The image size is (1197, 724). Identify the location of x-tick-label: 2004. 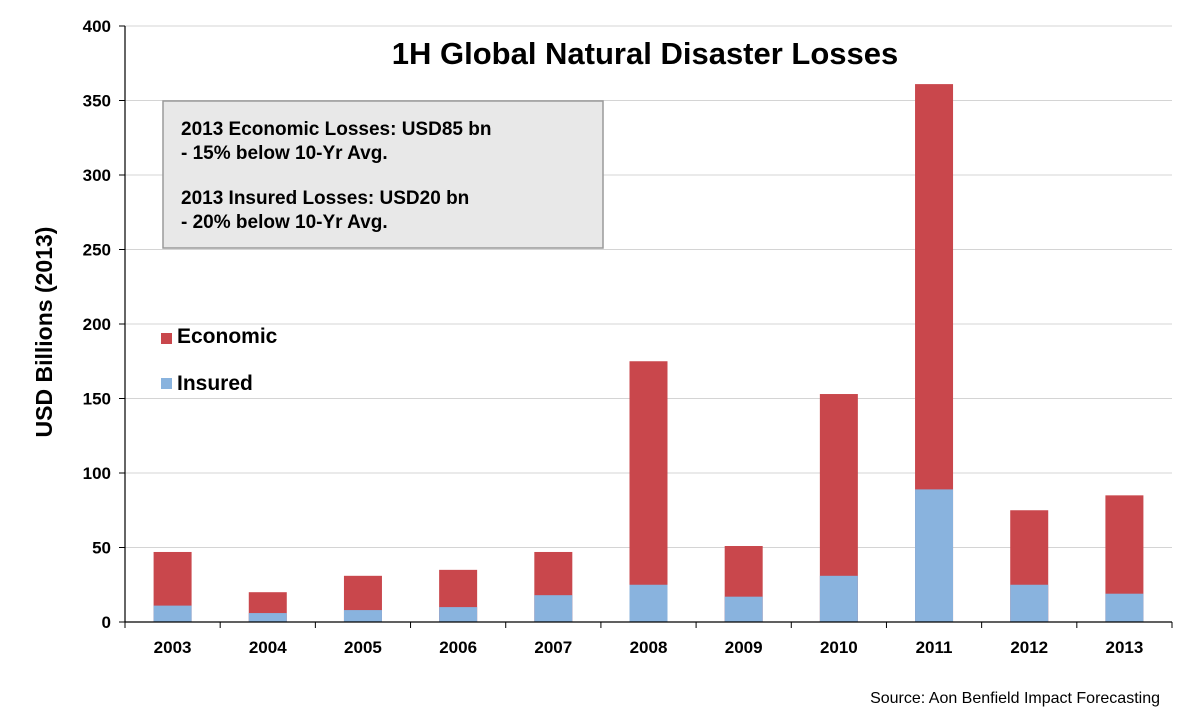
(268, 647).